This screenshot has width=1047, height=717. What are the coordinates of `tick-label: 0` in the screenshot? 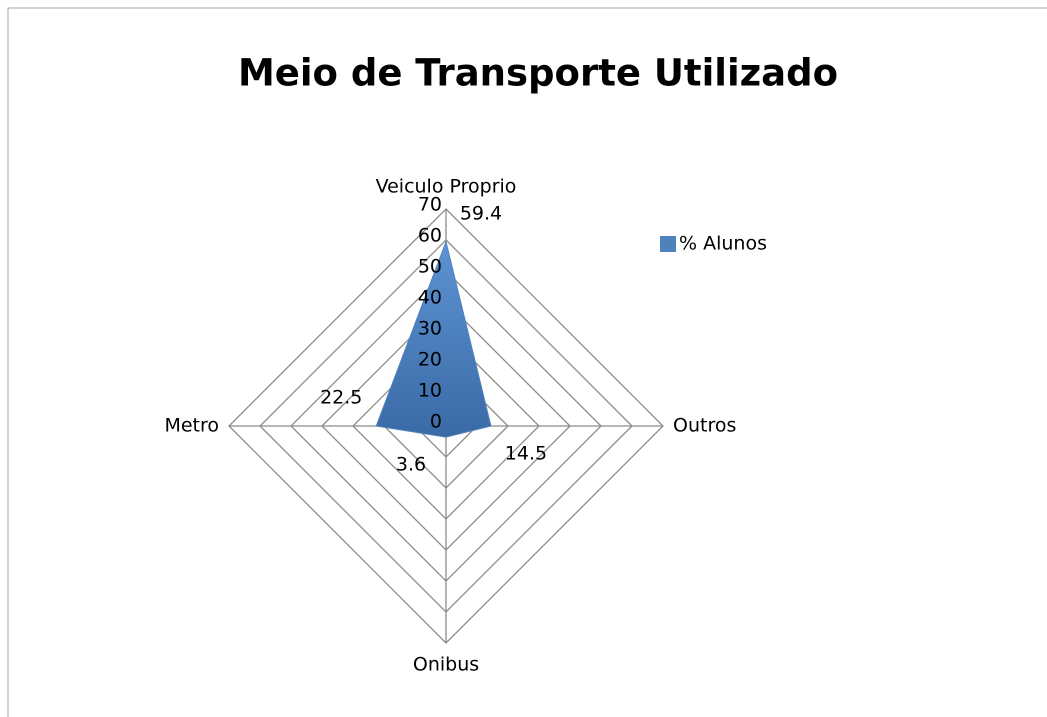 It's located at (436, 422).